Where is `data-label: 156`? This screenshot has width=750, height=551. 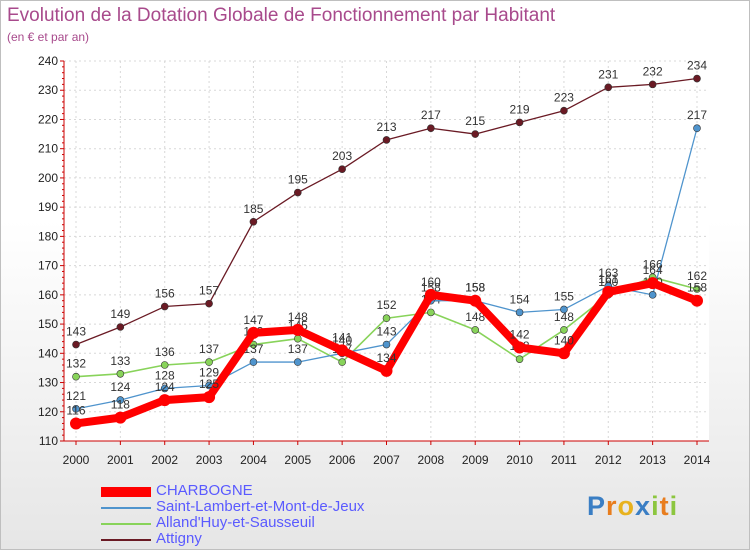
data-label: 156 is located at coordinates (165, 294).